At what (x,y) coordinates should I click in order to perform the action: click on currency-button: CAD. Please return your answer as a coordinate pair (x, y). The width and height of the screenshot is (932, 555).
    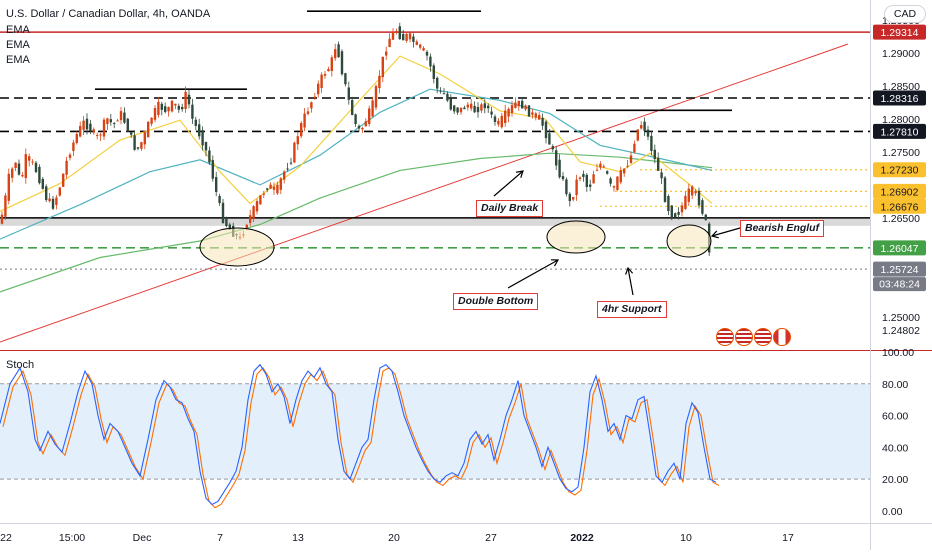
    Looking at the image, I should click on (905, 14).